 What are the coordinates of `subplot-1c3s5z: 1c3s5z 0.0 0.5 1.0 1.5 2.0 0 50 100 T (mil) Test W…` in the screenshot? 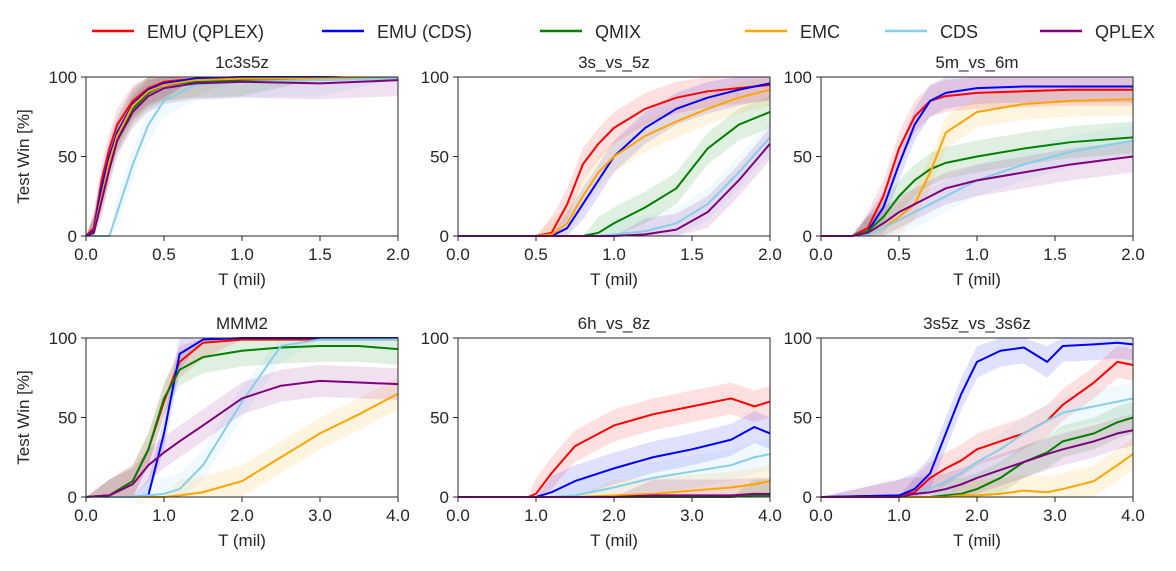 It's located at (212, 171).